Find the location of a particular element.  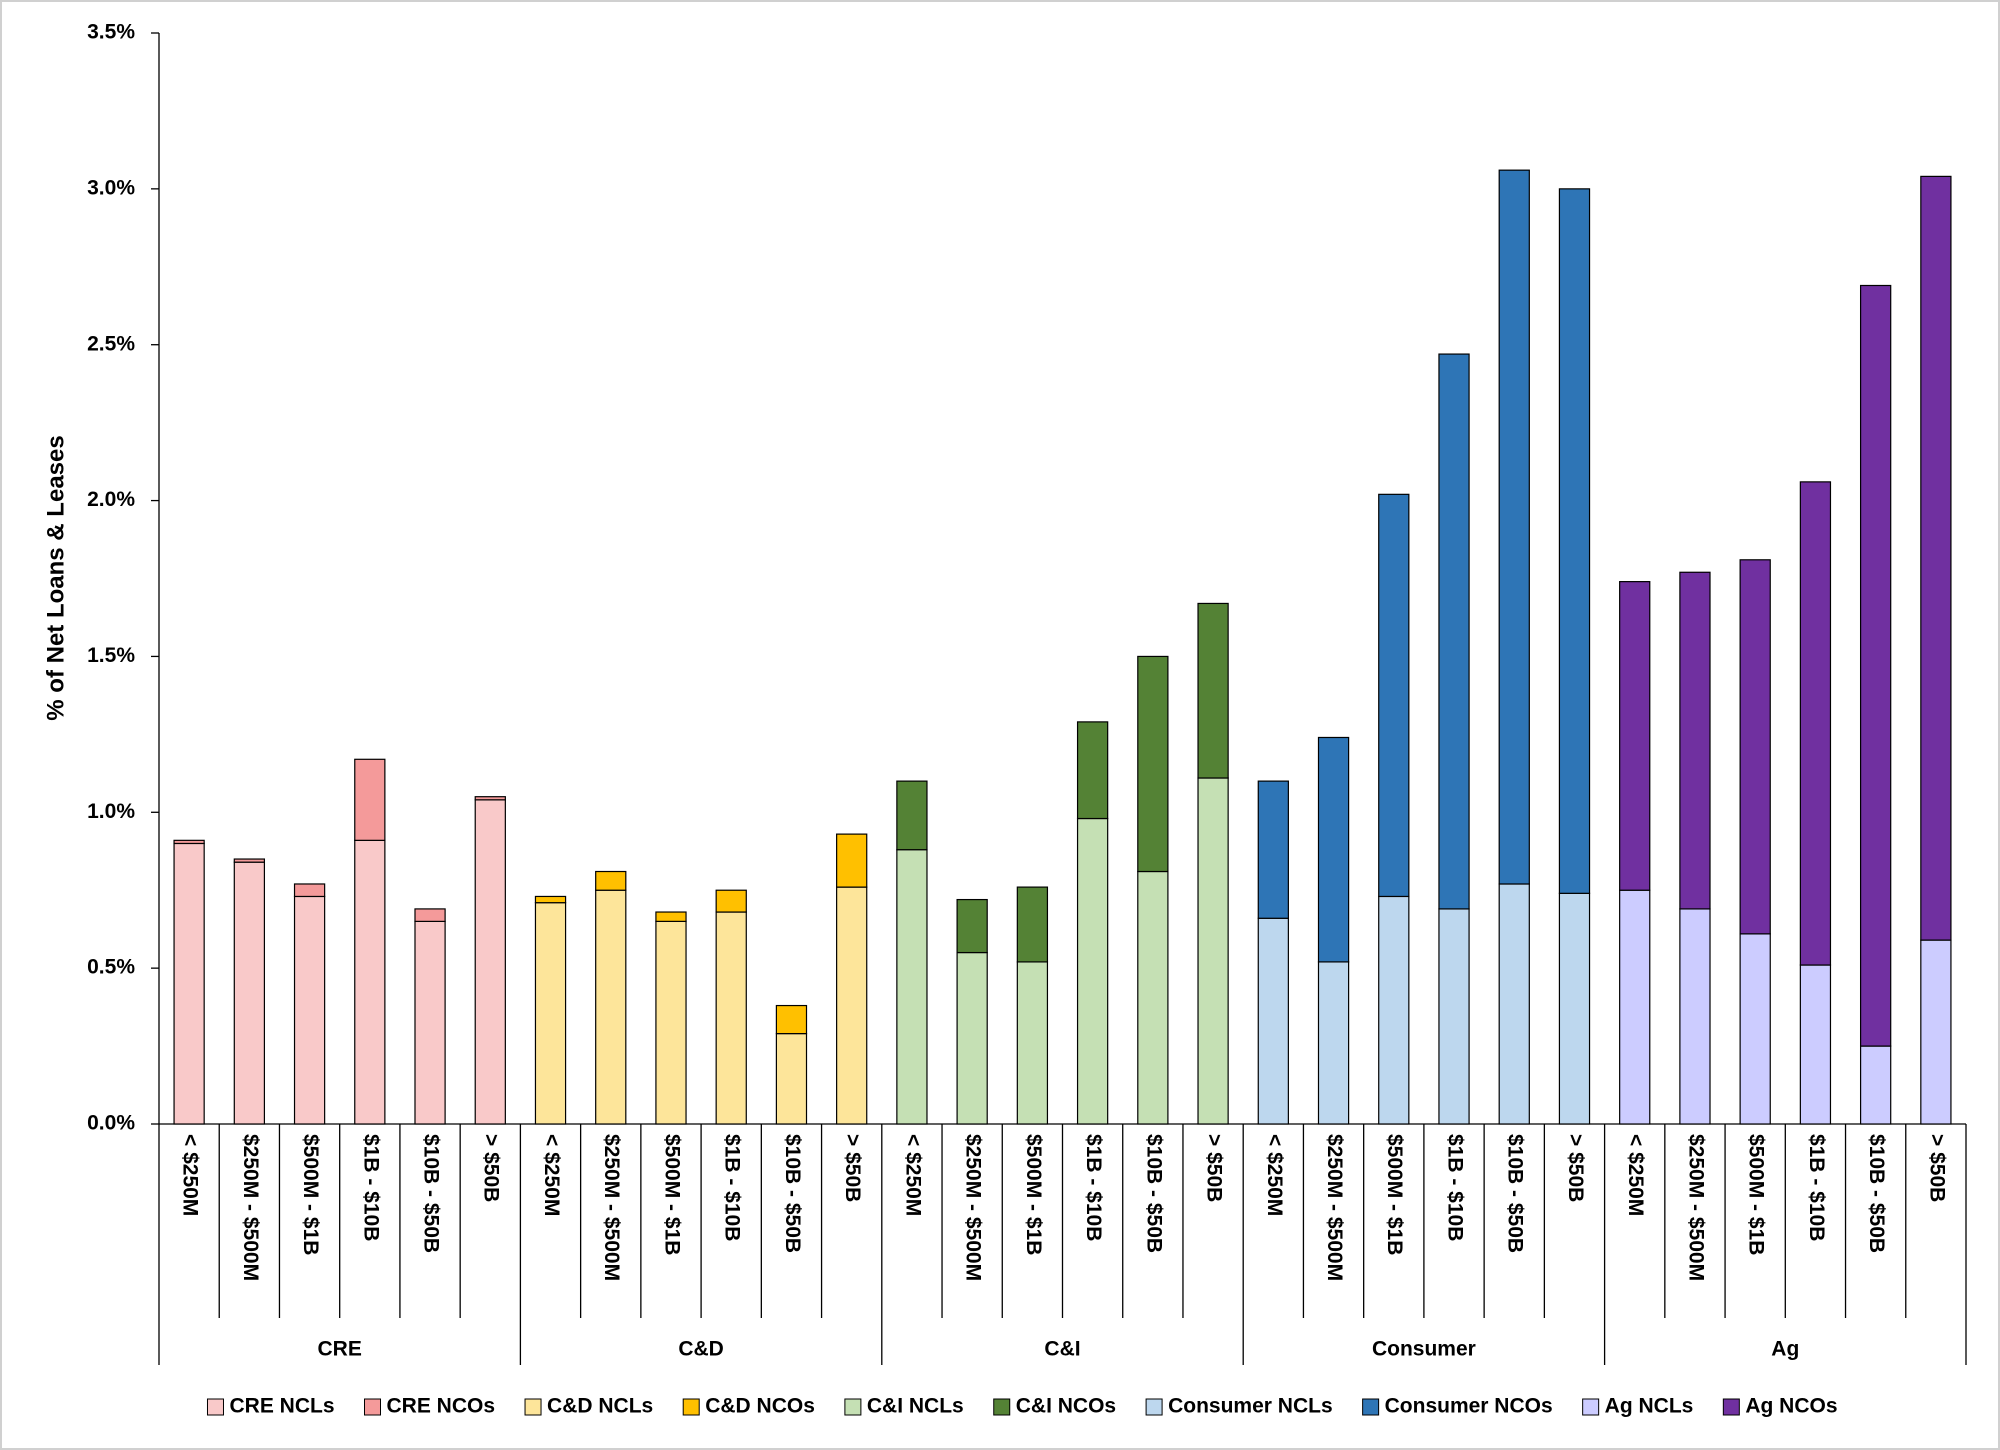

legend-label: CRE NCLs is located at coordinates (281, 1406).